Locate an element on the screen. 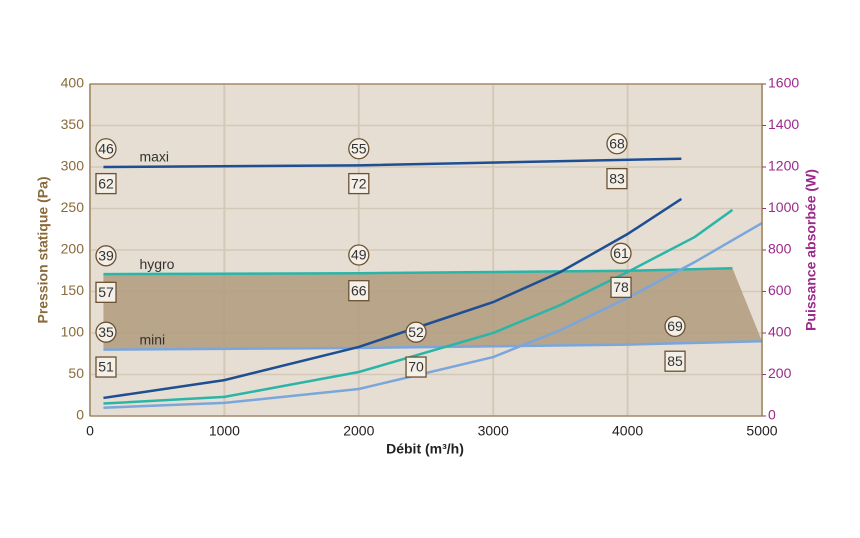  x-axis-label: Débit (m³/h) is located at coordinates (425, 449).